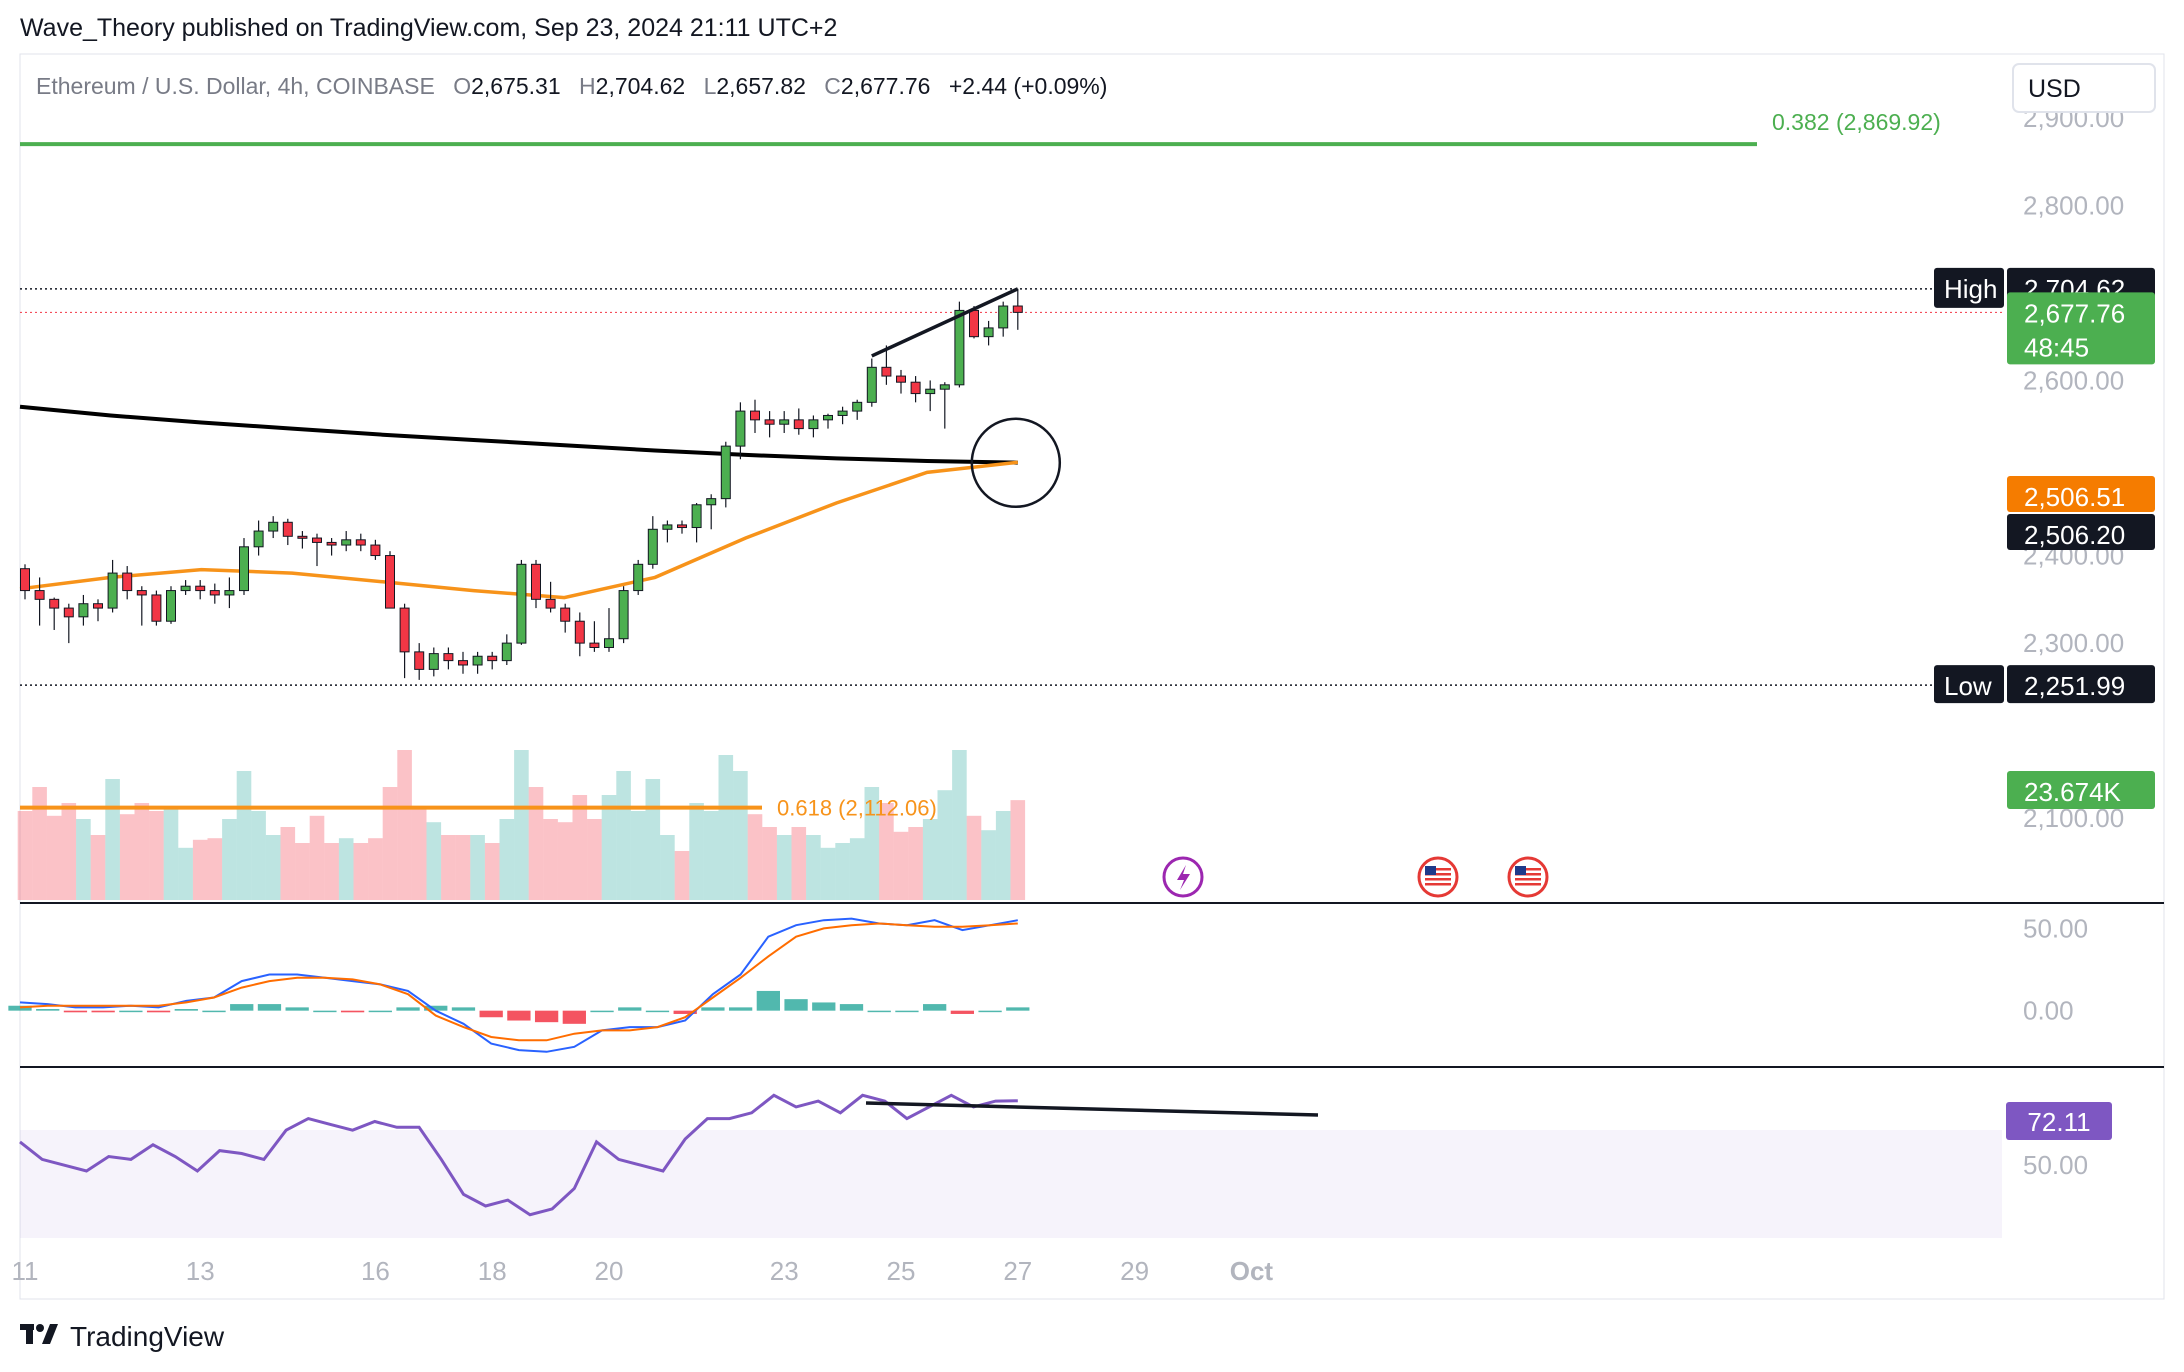 This screenshot has height=1372, width=2184. Describe the element at coordinates (1092, 1109) in the screenshot. I see `rsi-trendline` at that location.